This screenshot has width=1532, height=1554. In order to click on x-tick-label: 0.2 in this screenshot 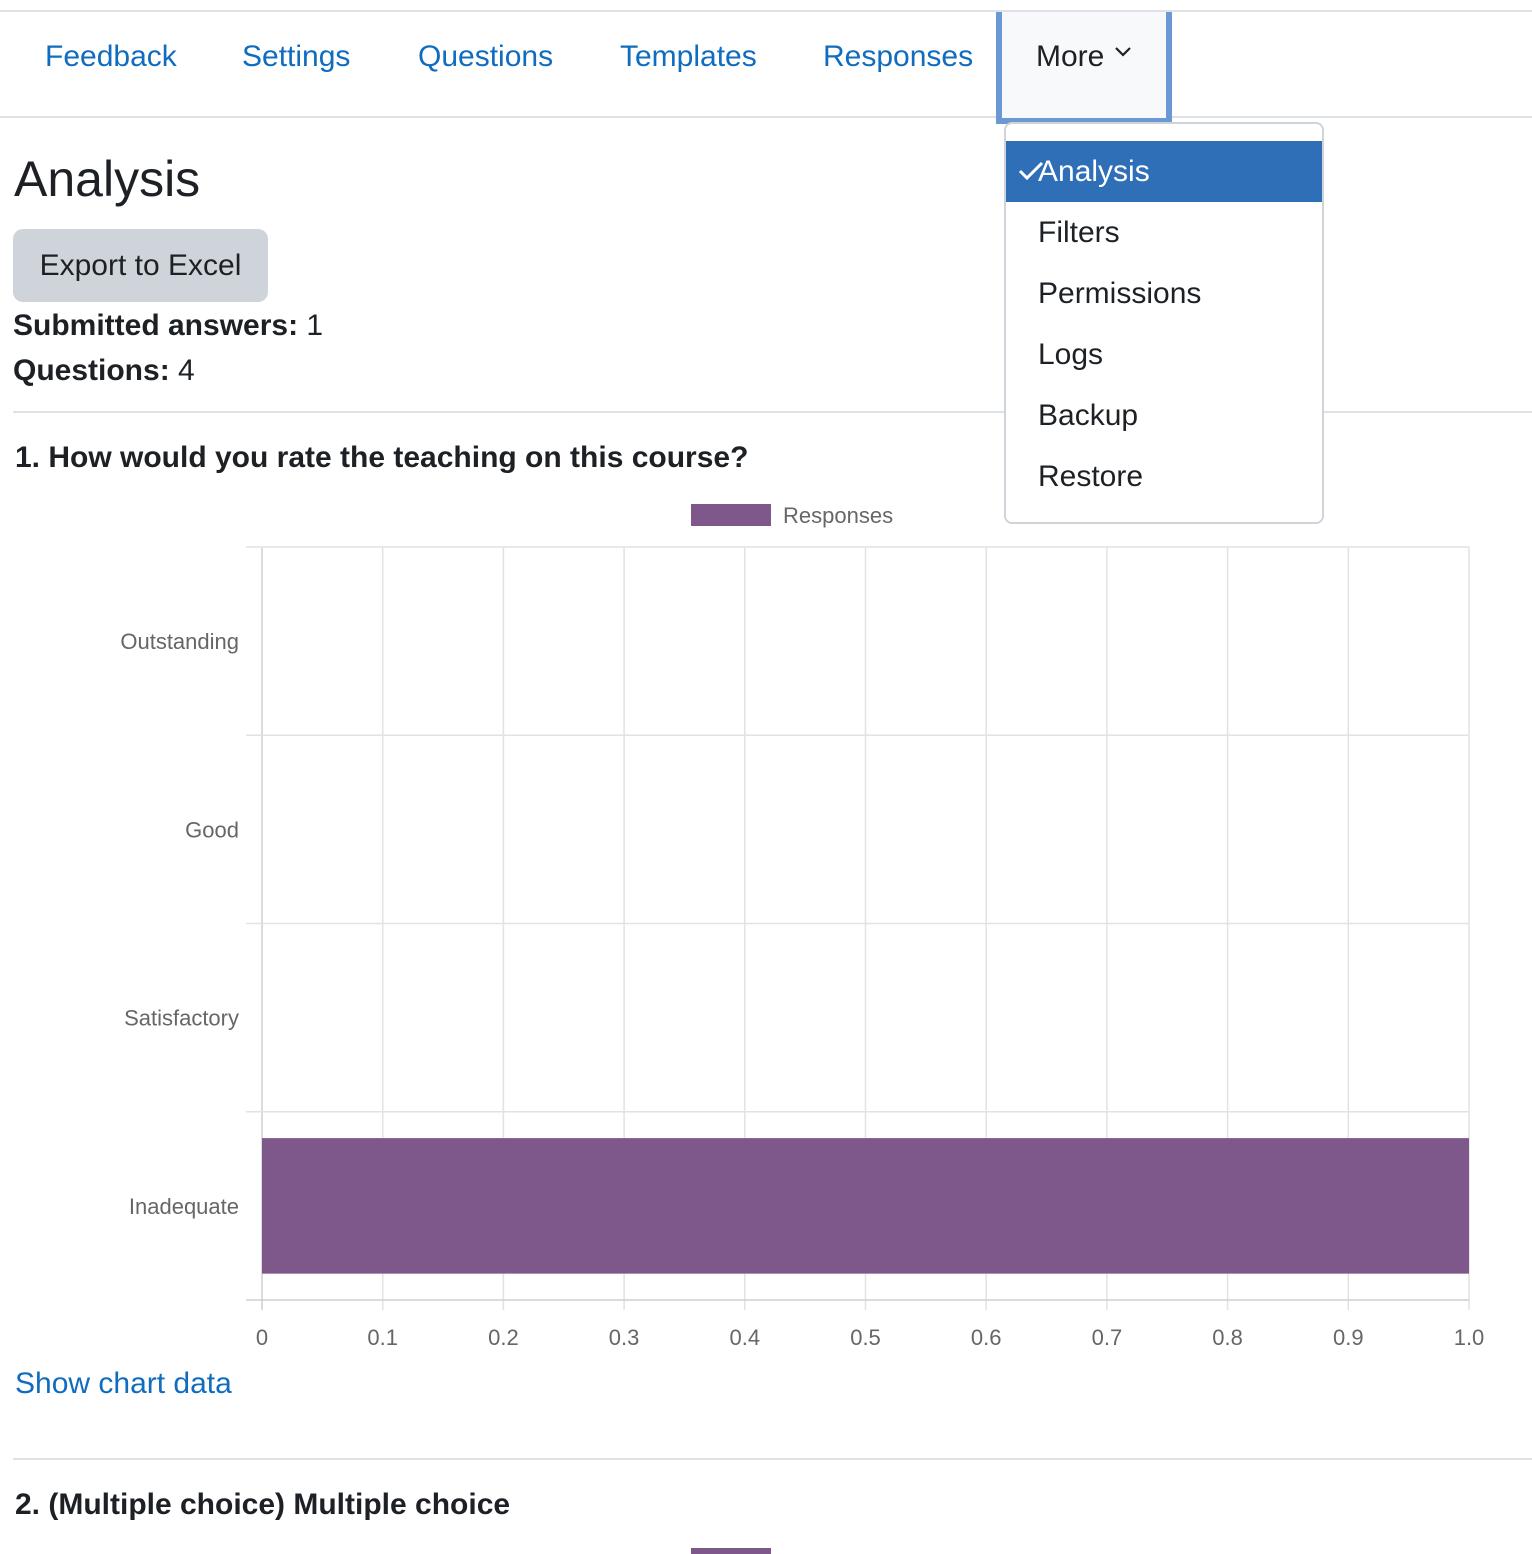, I will do `click(503, 1337)`.